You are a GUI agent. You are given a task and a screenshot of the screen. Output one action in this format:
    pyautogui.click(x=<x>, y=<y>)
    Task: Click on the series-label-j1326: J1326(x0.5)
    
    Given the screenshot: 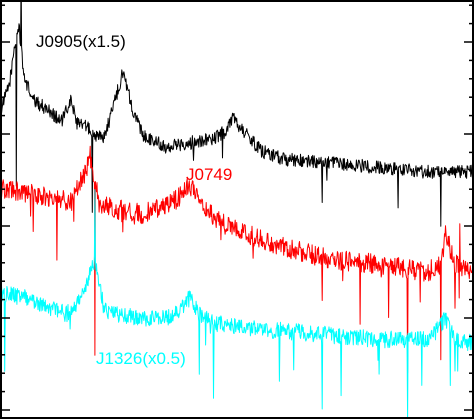 What is the action you would take?
    pyautogui.click(x=141, y=358)
    